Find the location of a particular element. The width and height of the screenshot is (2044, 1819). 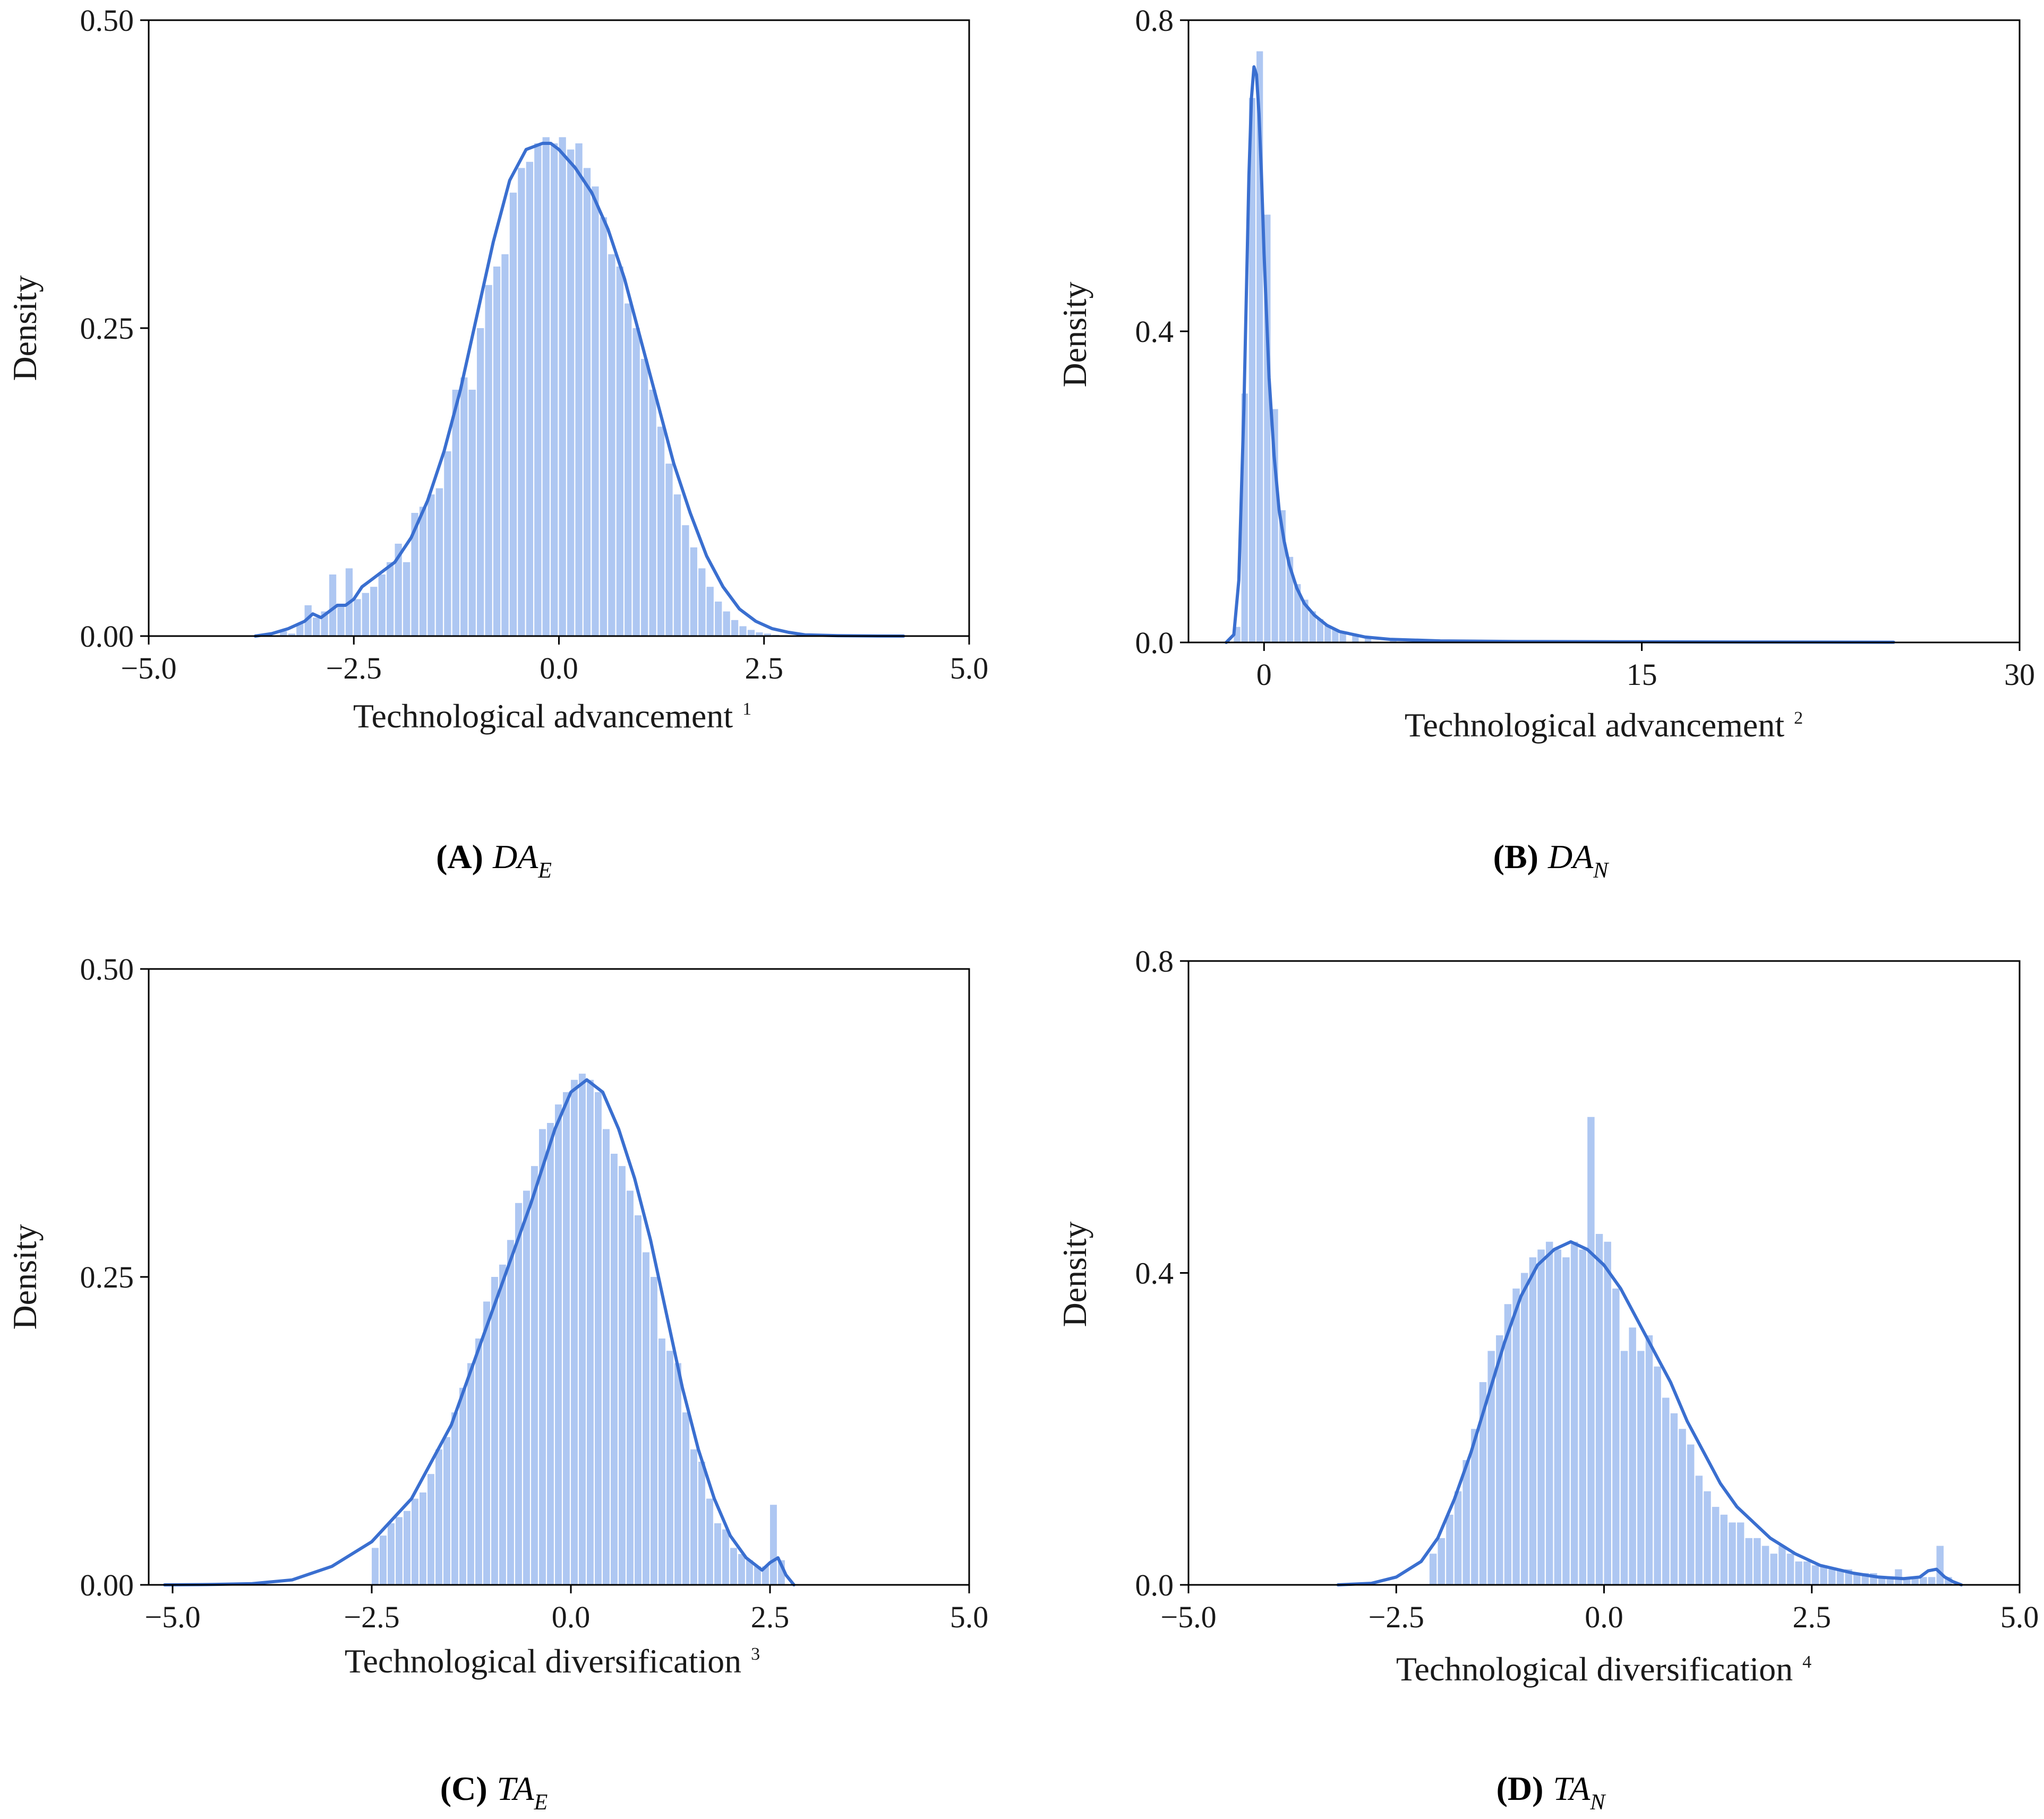

panel-b-xlabel-sup: 2 is located at coordinates (1799, 718).